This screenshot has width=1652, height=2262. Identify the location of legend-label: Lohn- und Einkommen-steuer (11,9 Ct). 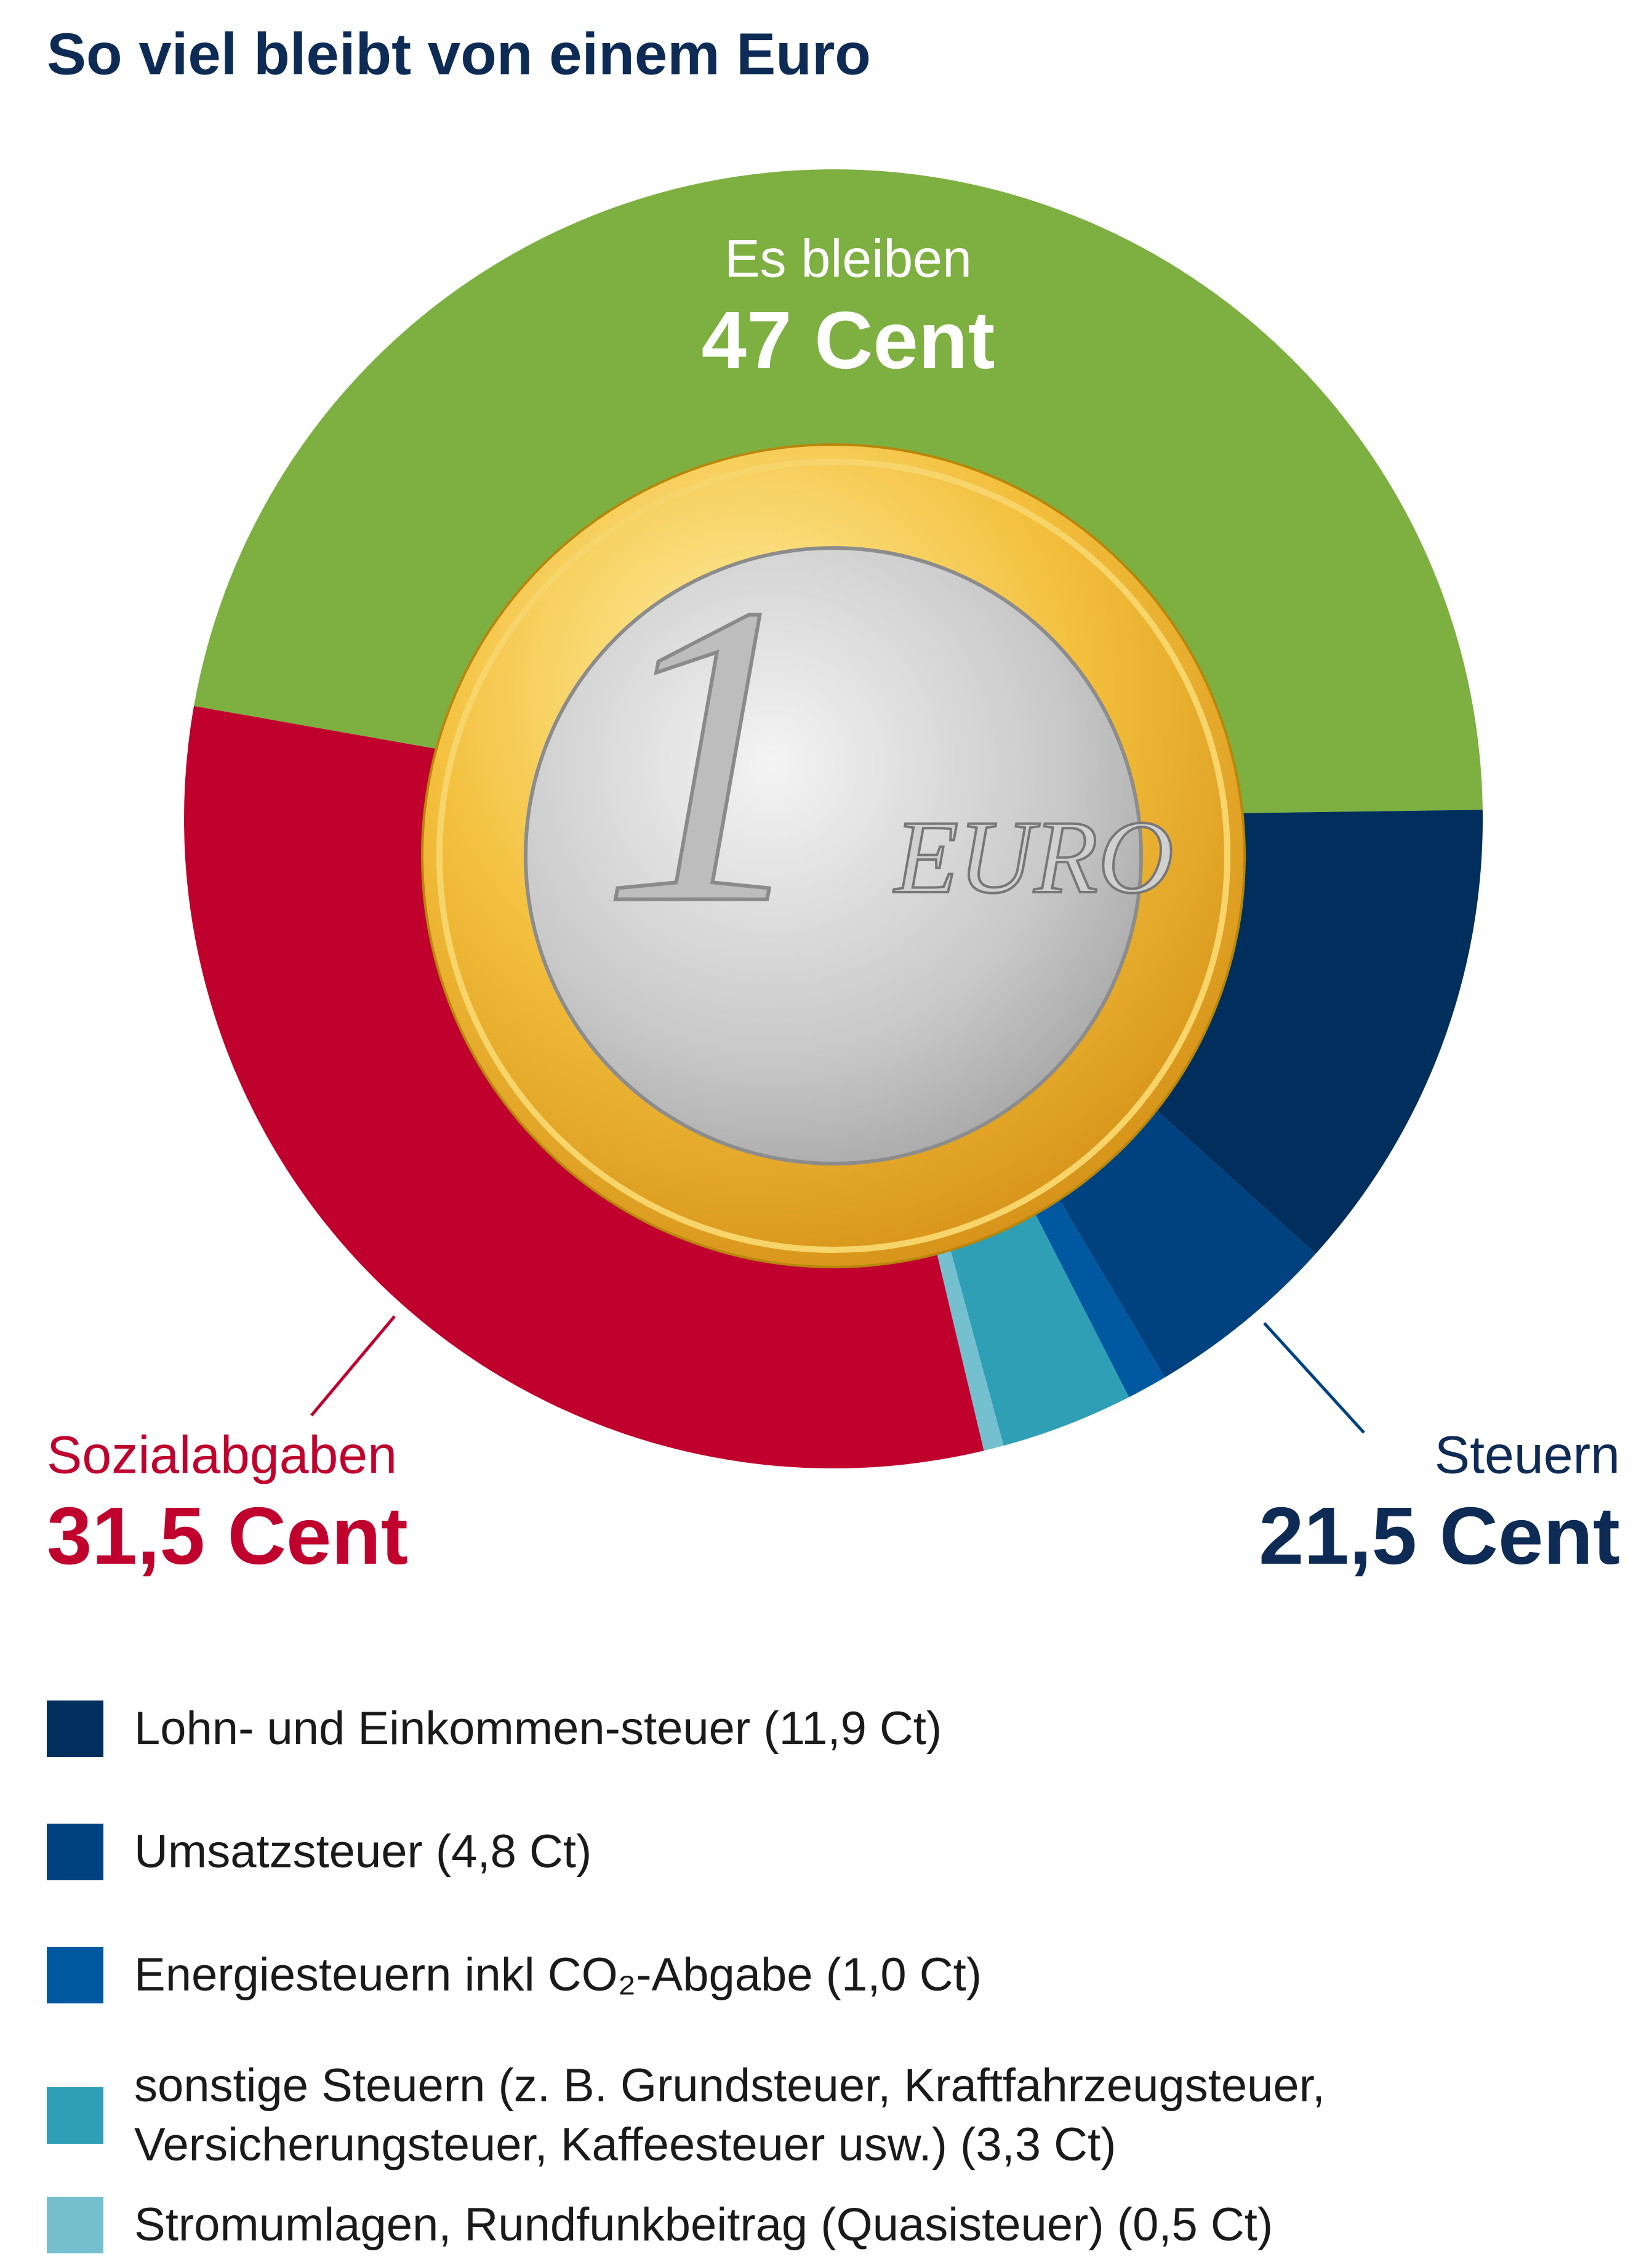
(538, 1728).